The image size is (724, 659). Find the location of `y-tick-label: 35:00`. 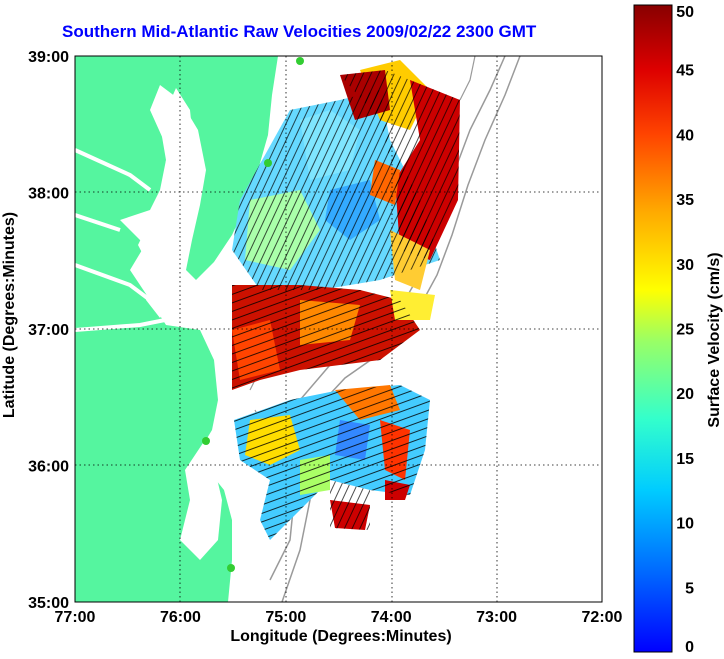

y-tick-label: 35:00 is located at coordinates (48, 603).